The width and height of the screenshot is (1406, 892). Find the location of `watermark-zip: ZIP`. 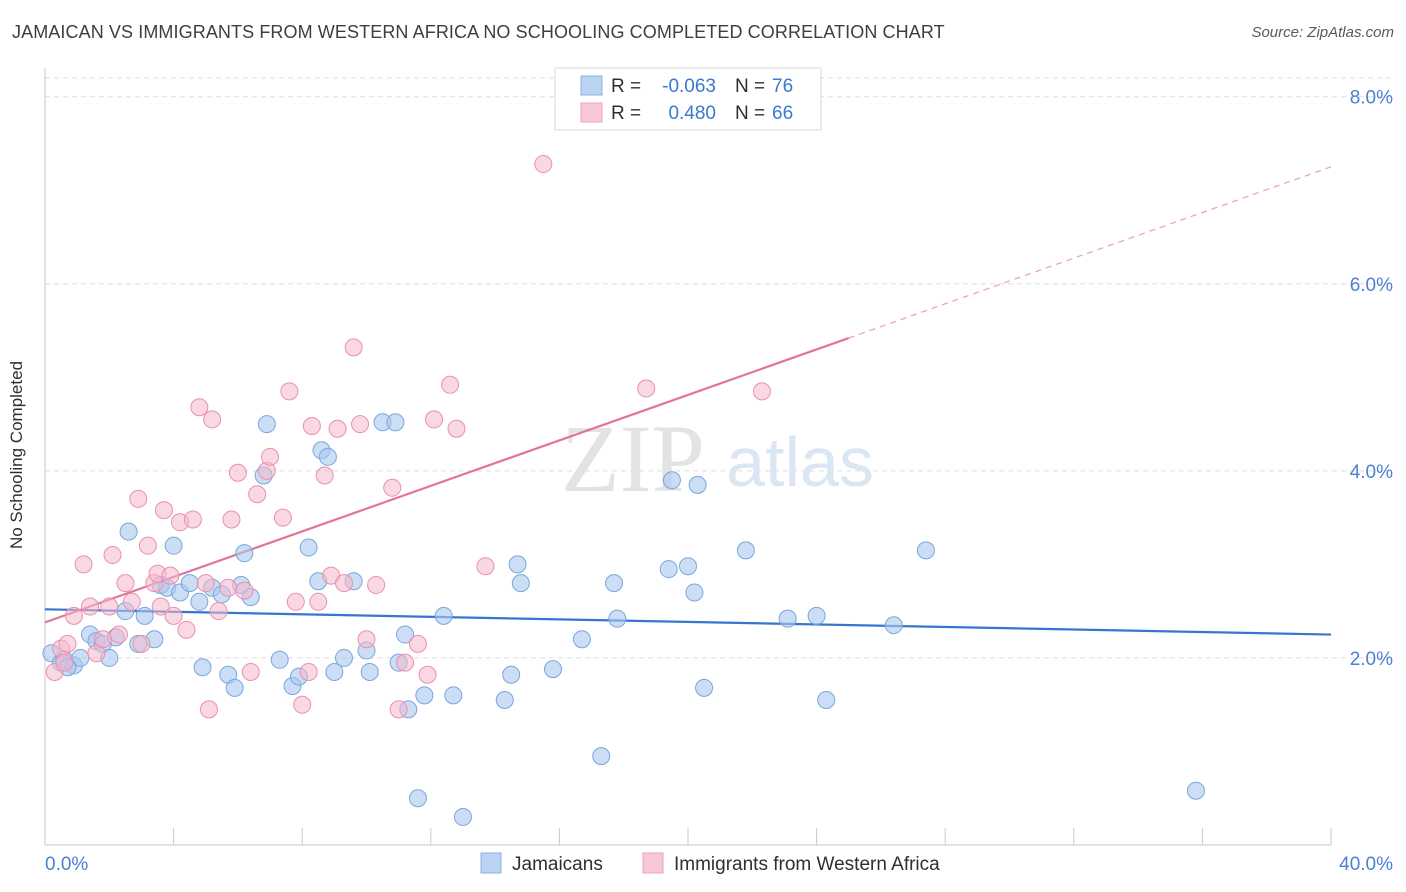

watermark-zip: ZIP is located at coordinates (633, 458).